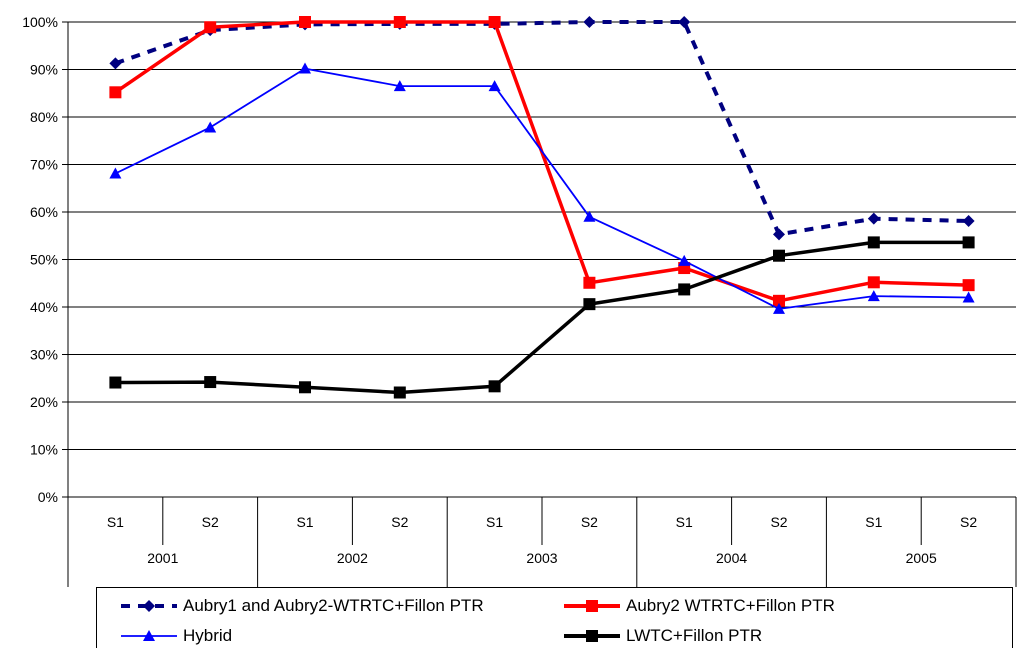  What do you see at coordinates (40, 22) in the screenshot?
I see `y-tick-label: 100%` at bounding box center [40, 22].